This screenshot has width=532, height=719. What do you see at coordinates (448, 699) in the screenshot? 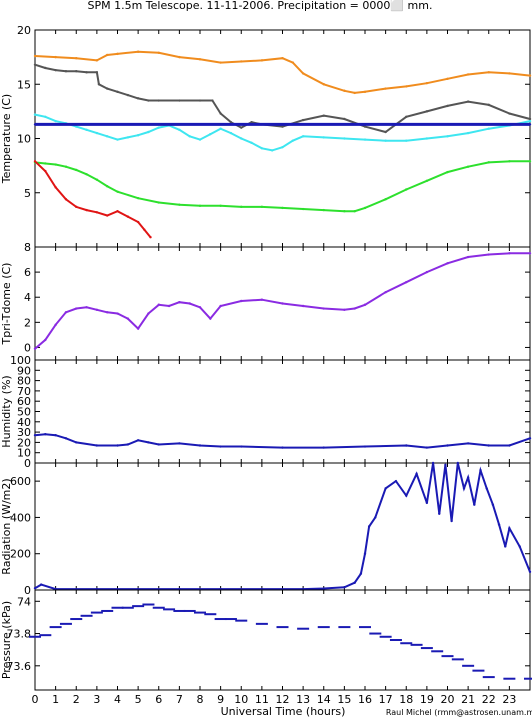
I see `x-tick-label: 20` at bounding box center [448, 699].